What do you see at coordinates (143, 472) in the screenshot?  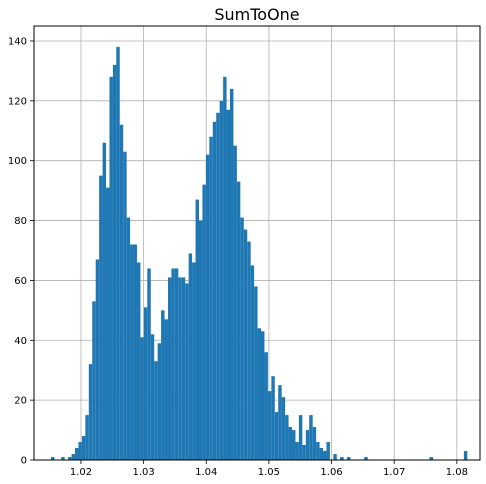 I see `x-tick-label: 1.03` at bounding box center [143, 472].